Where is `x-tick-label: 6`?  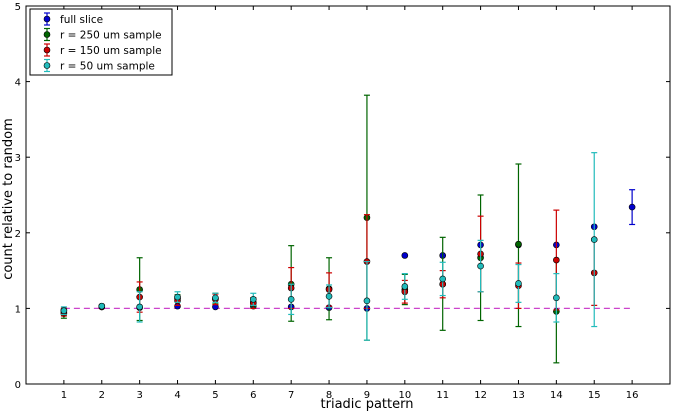
x-tick-label: 6 is located at coordinates (253, 395).